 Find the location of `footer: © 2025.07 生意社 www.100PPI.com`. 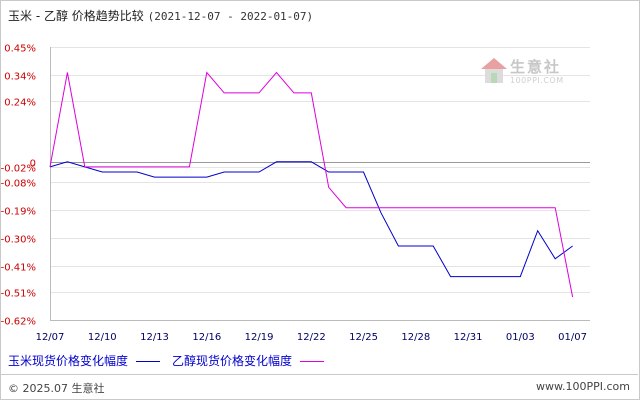

footer: © 2025.07 生意社 www.100PPI.com is located at coordinates (319, 386).